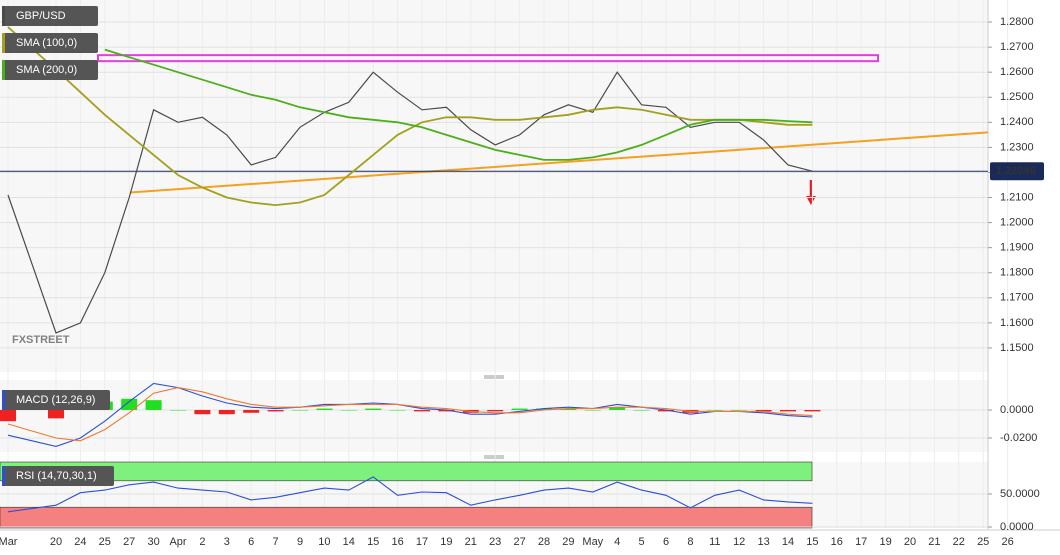  Describe the element at coordinates (1017, 273) in the screenshot. I see `y-tick-label: 1.1800` at that location.